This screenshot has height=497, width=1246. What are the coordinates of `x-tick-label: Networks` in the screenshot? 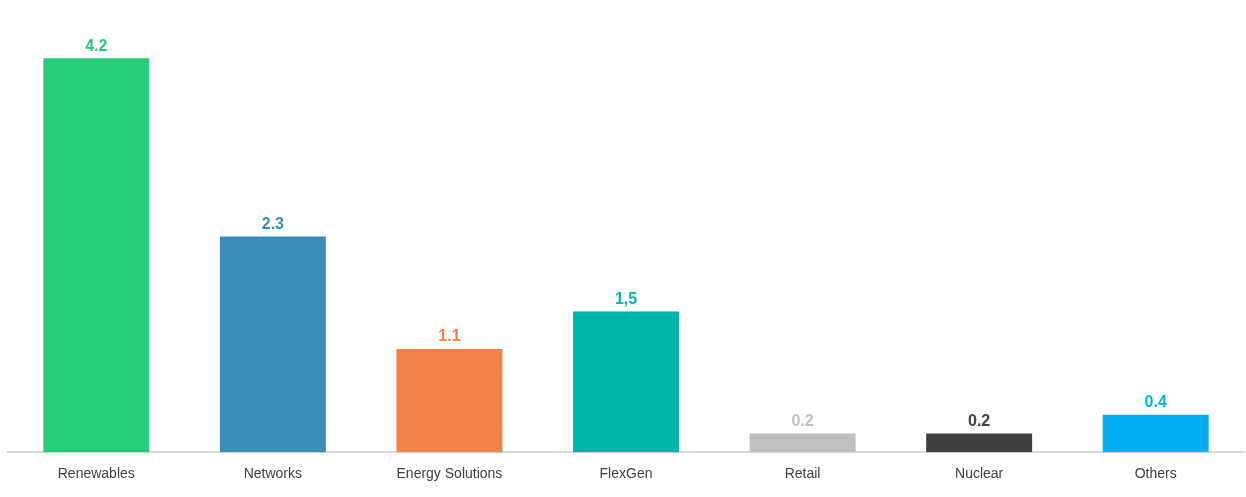 It's located at (273, 473).